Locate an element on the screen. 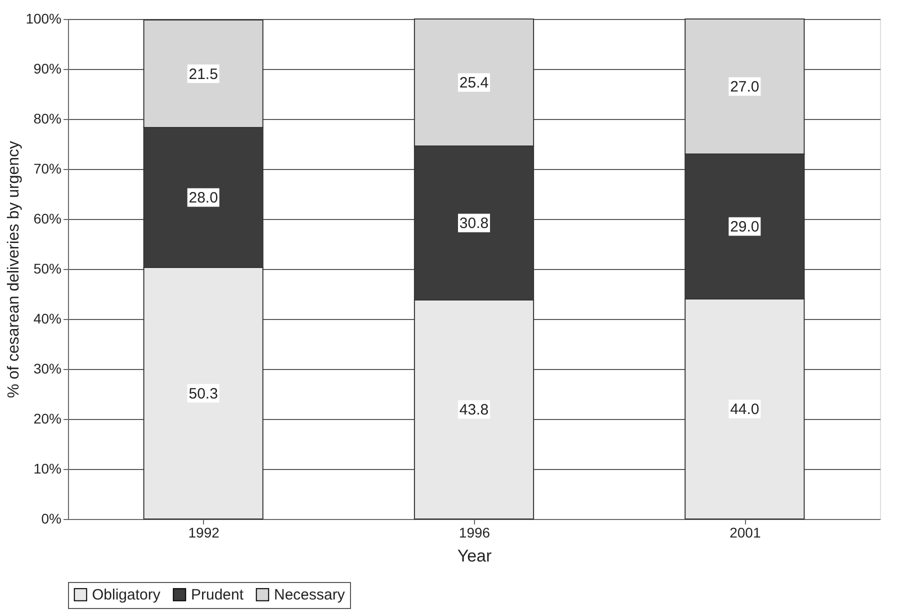 The image size is (900, 614). data-label: 44.0 is located at coordinates (745, 409).